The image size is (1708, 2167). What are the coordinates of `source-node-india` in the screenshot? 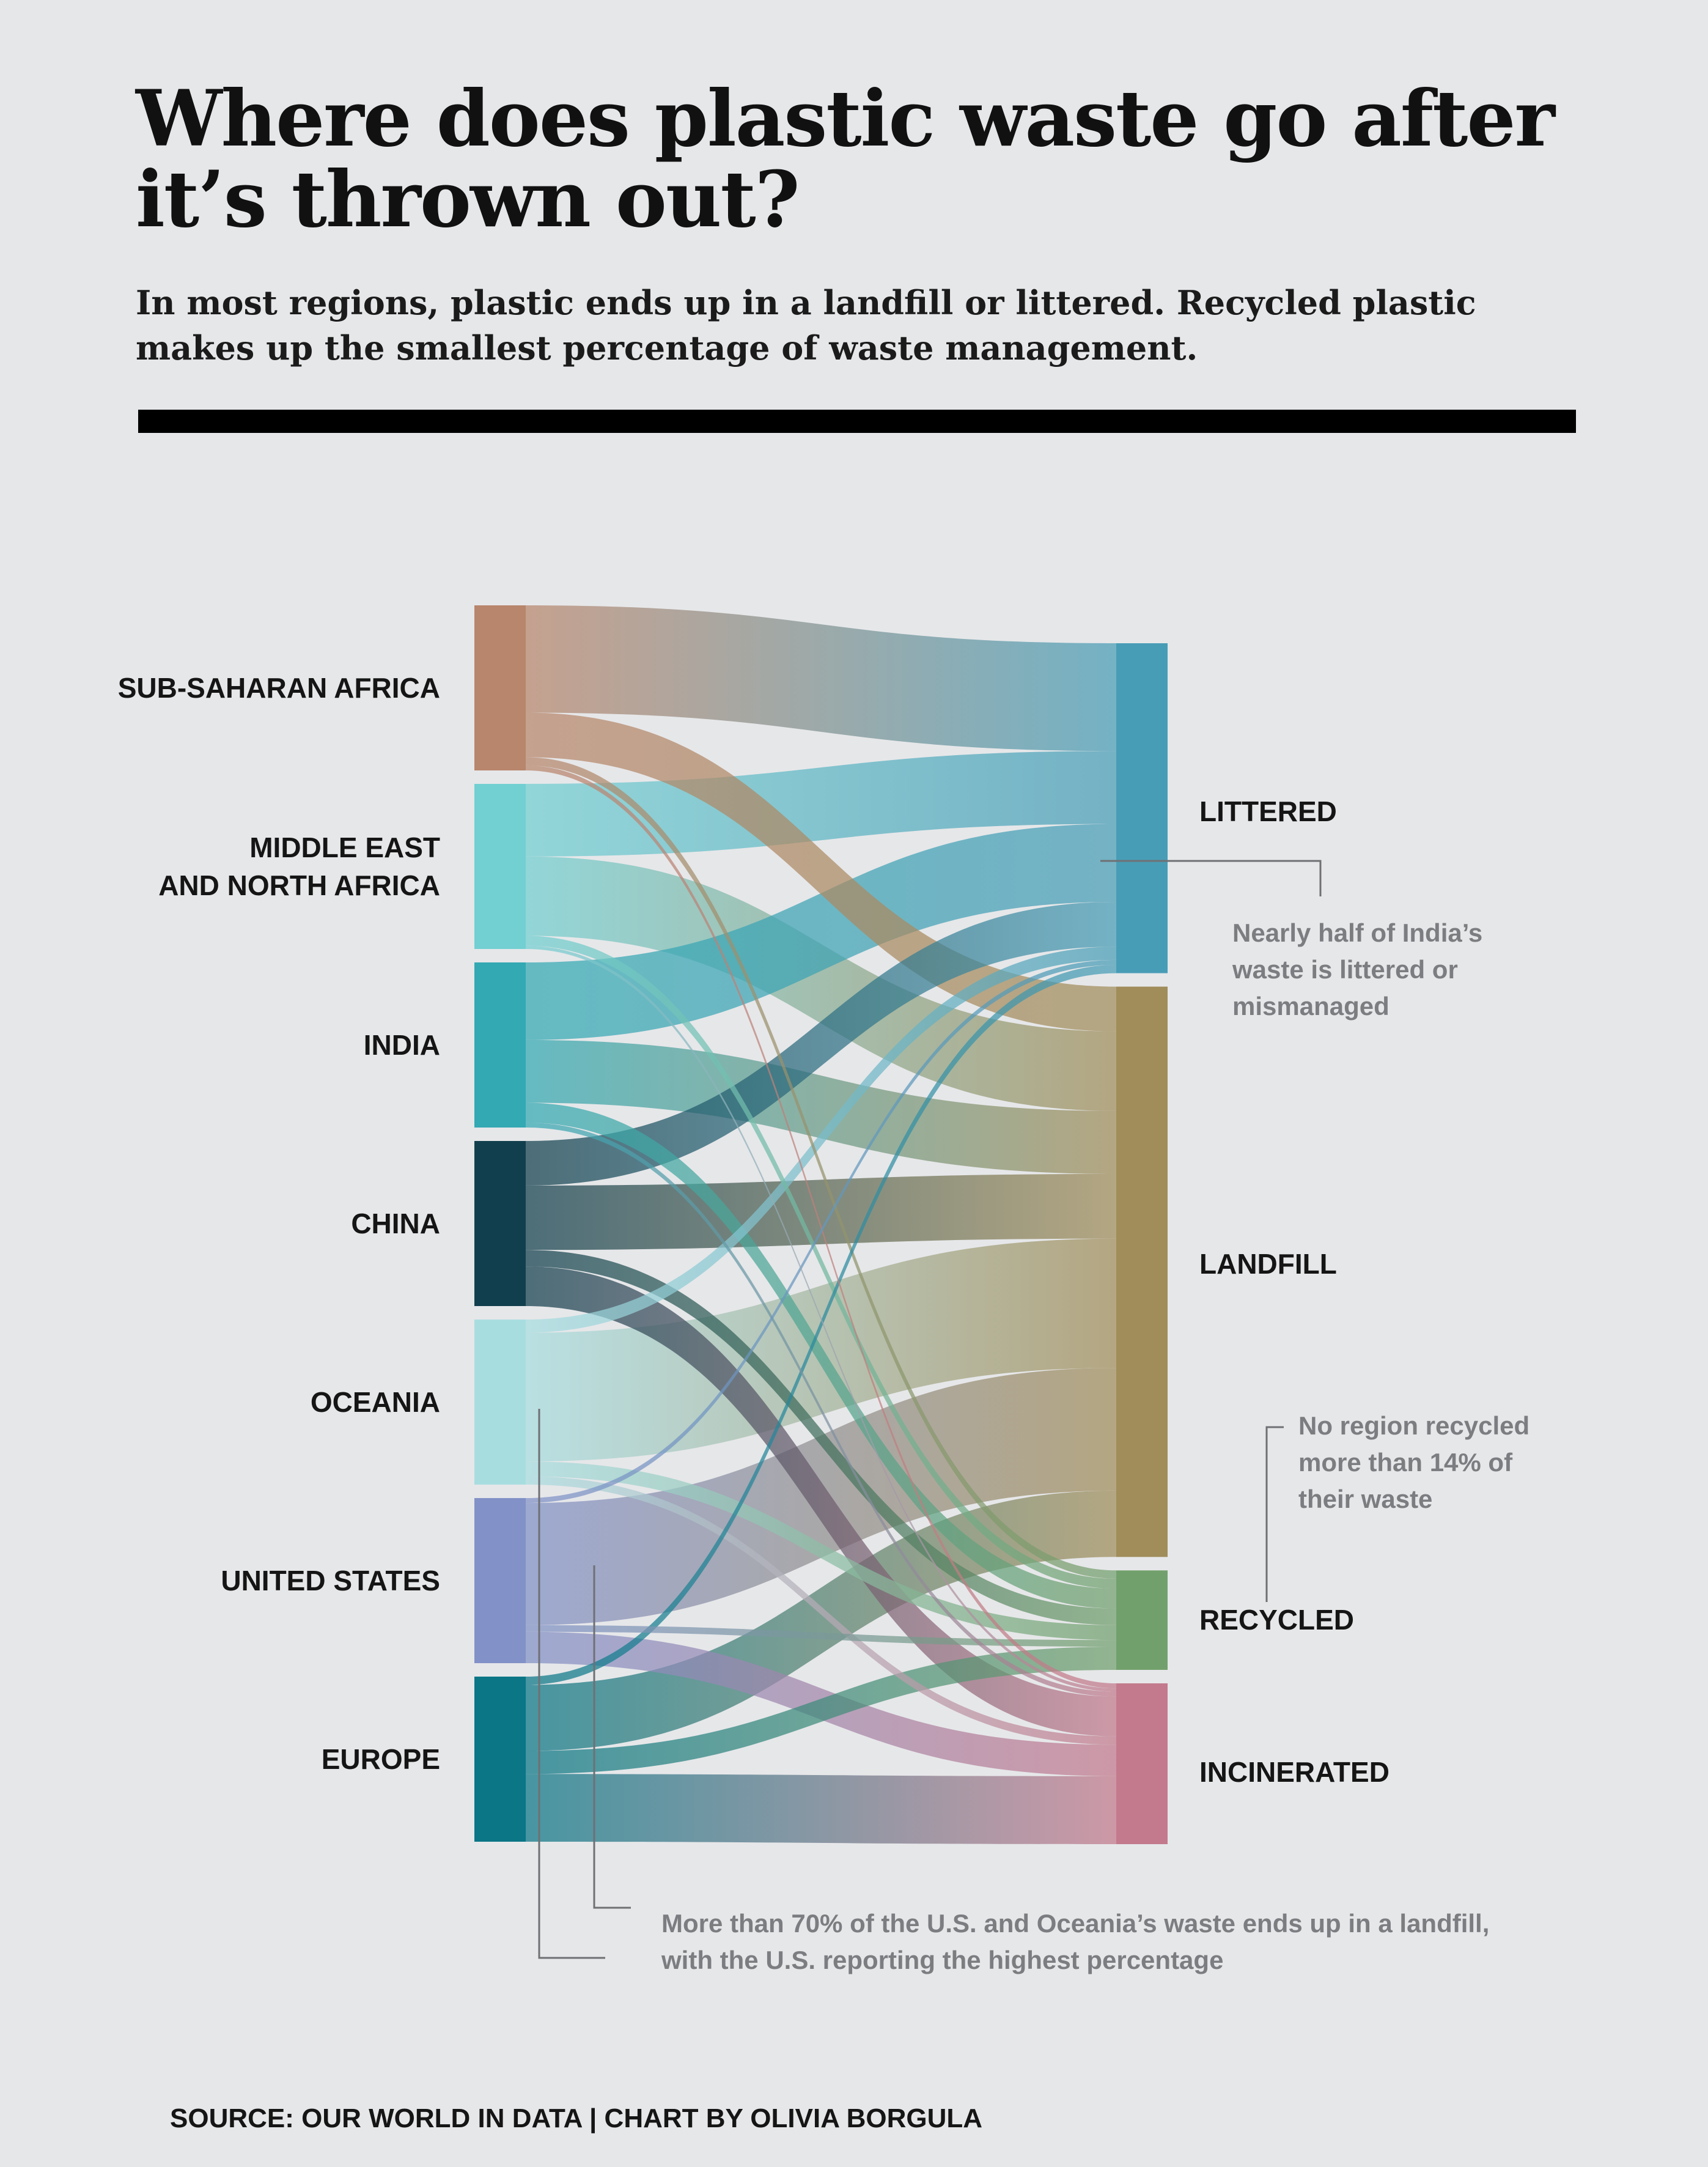 It's located at (500, 1045).